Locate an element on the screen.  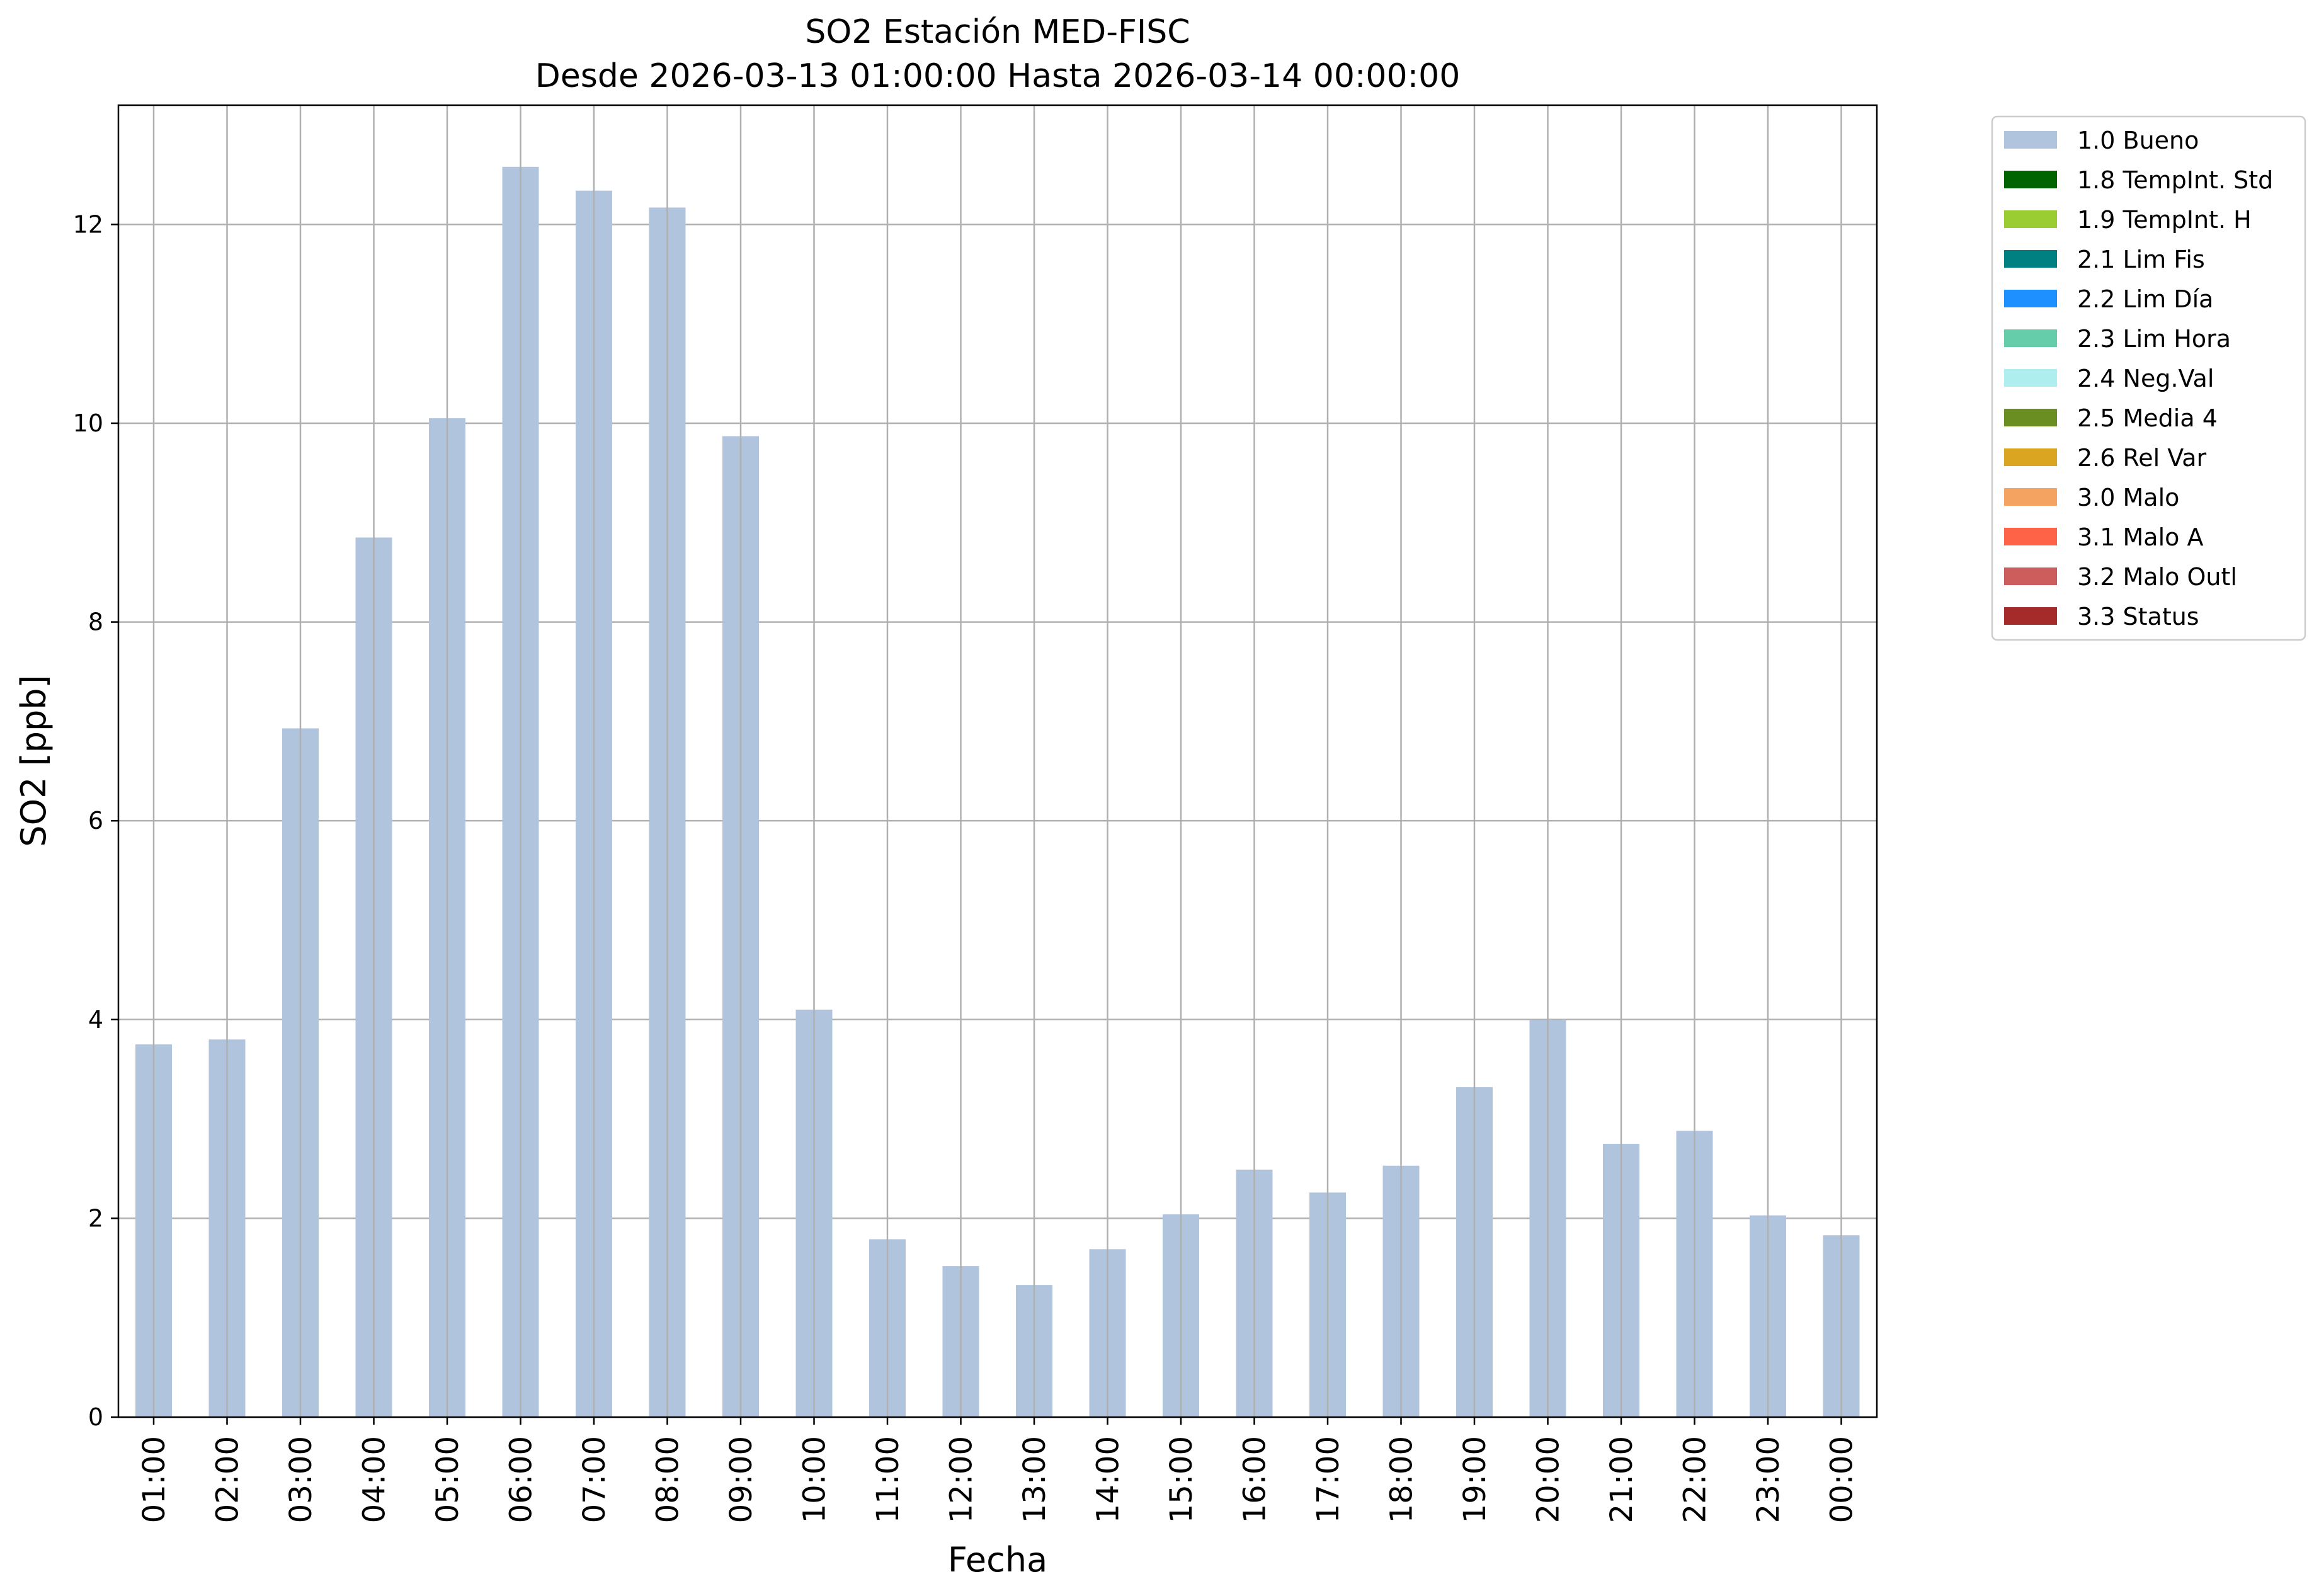
x-tick-label: 00:00 is located at coordinates (1842, 1479).